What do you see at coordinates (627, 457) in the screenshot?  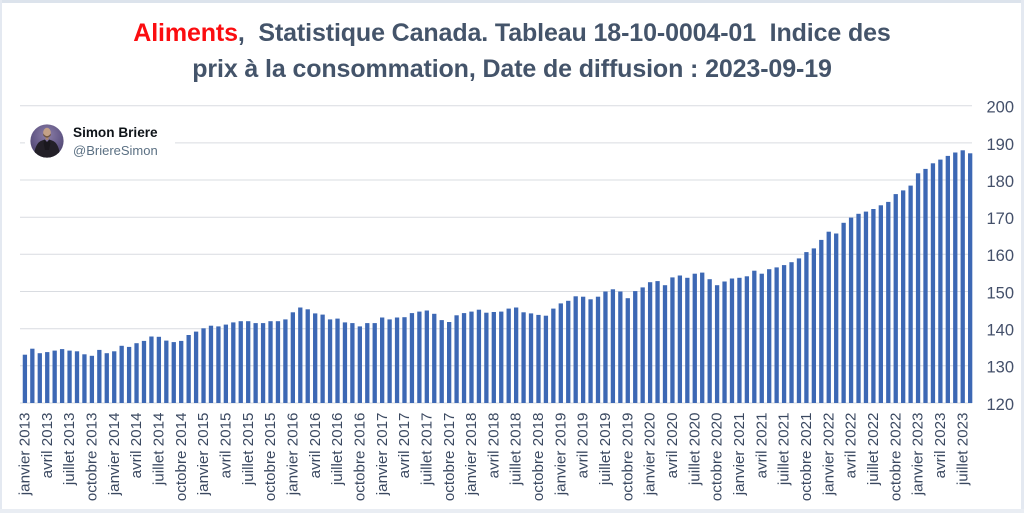 I see `svg-text: octobre 2019` at bounding box center [627, 457].